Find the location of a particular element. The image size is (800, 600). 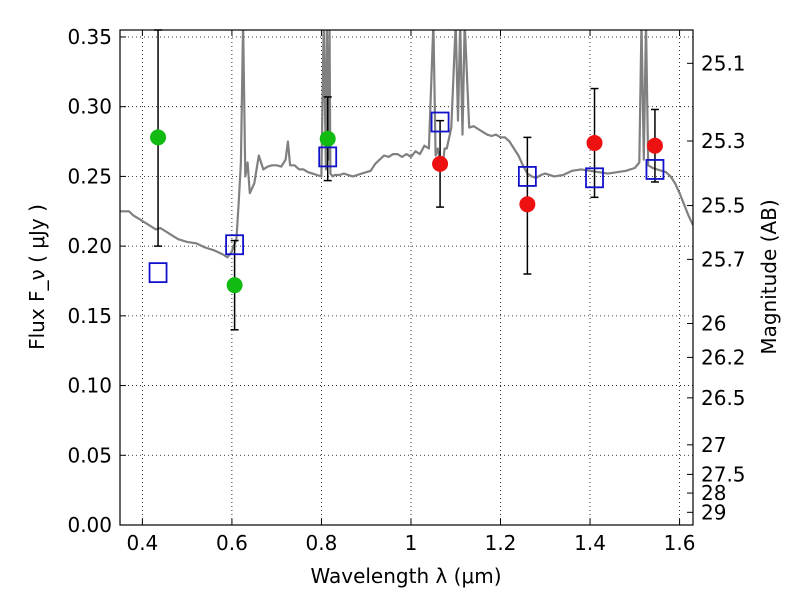

right-tick-label: 26.5 is located at coordinates (723, 398).